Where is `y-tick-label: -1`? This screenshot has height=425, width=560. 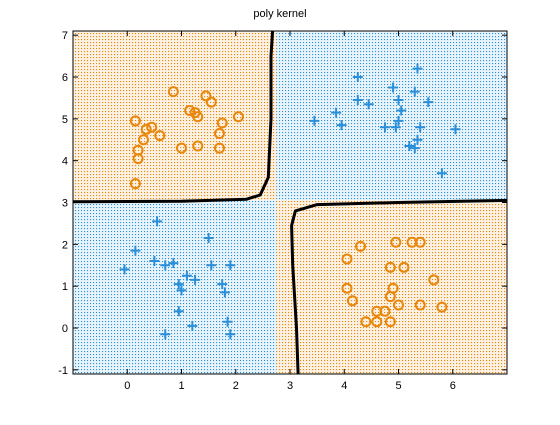 y-tick-label: -1 is located at coordinates (63, 371).